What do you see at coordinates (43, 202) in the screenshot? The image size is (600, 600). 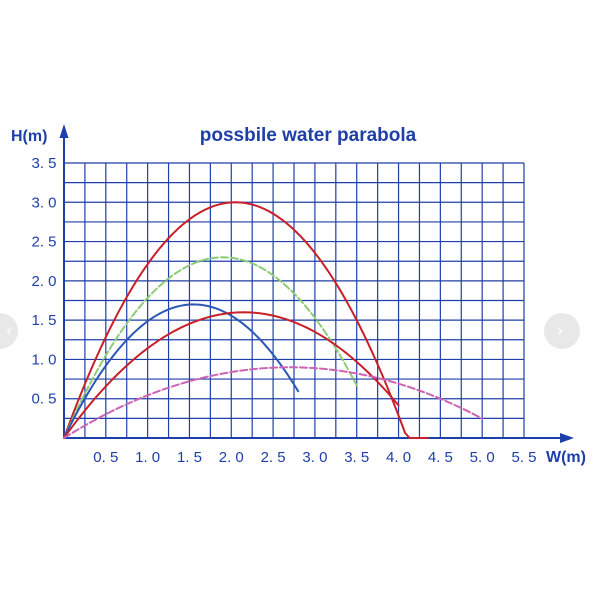 I see `y-tick-label: 3. 0` at bounding box center [43, 202].